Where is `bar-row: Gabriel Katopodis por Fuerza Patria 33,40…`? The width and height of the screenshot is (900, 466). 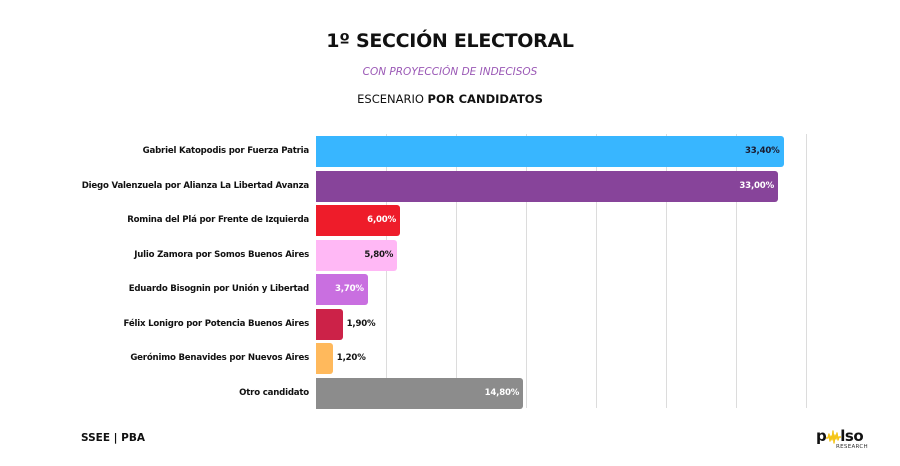
bar-row: Gabriel Katopodis por Fuerza Patria 33,40… is located at coordinates (450, 153).